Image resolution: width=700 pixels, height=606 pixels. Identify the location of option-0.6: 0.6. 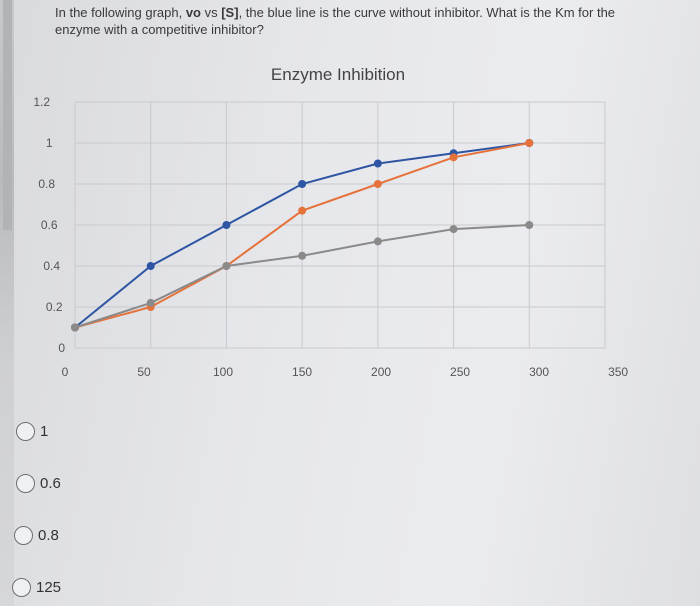
(38, 483).